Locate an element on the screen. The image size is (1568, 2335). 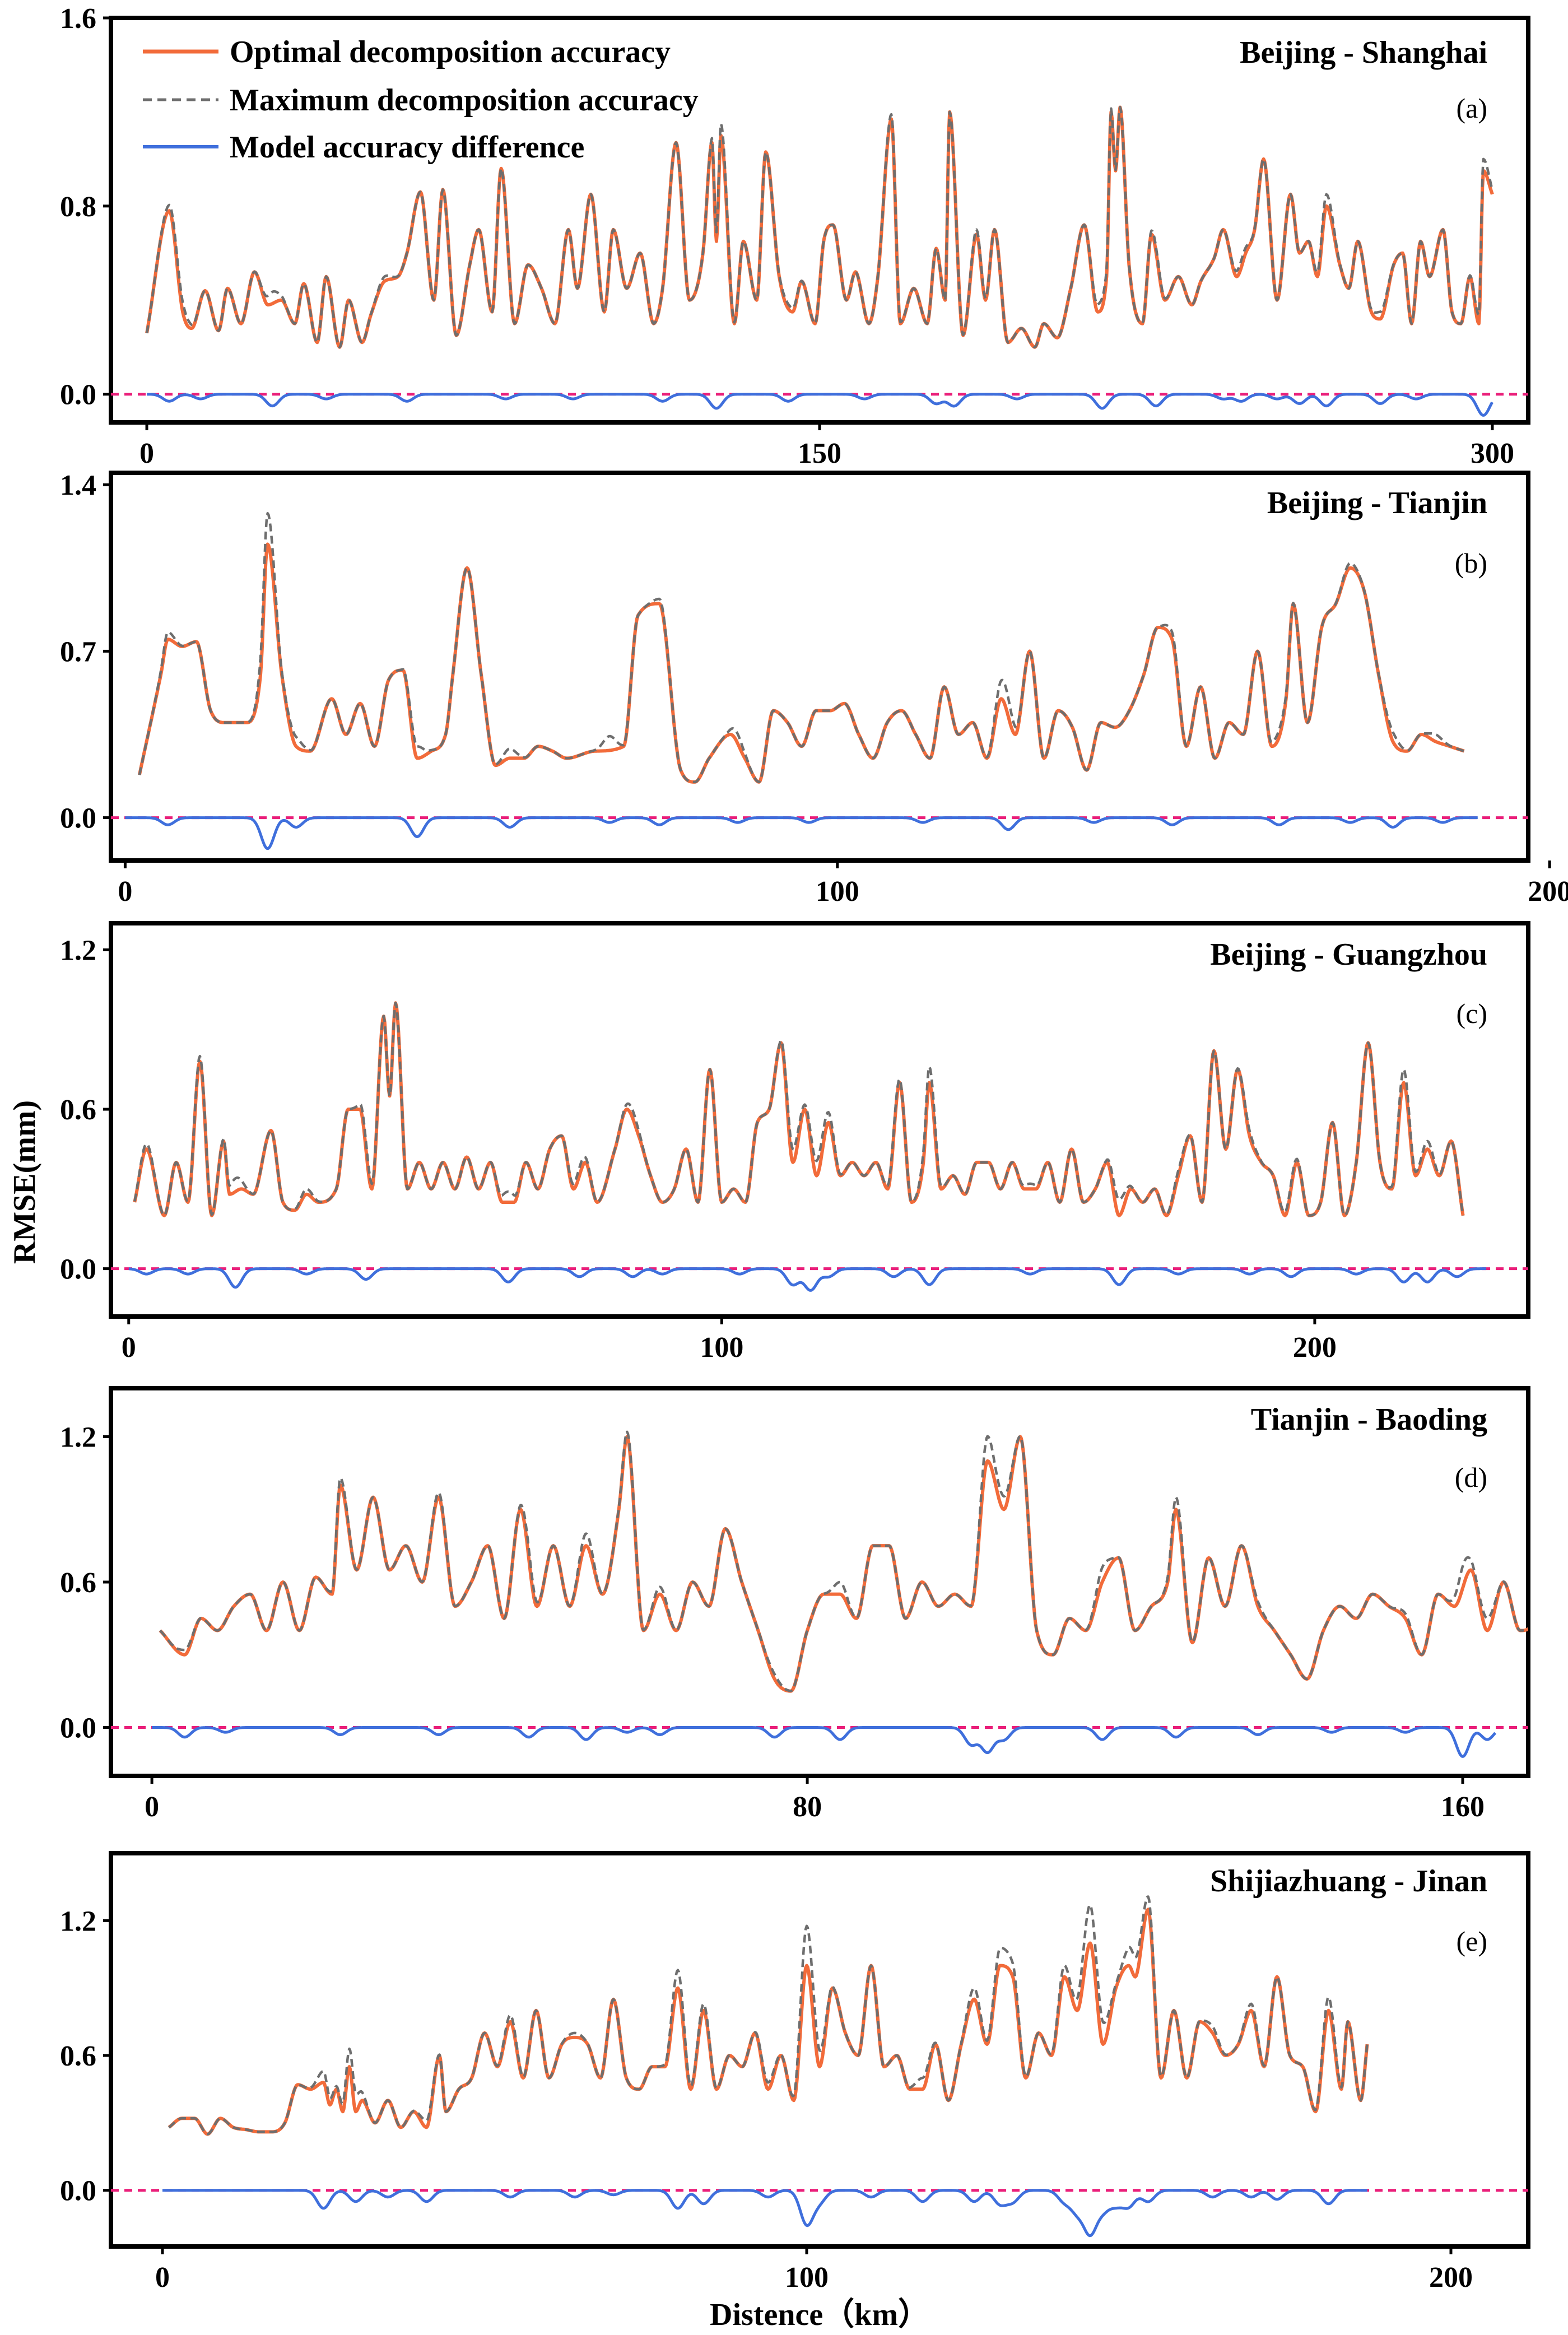
y-axis-title: RMSE(mm) is located at coordinates (24, 1182).